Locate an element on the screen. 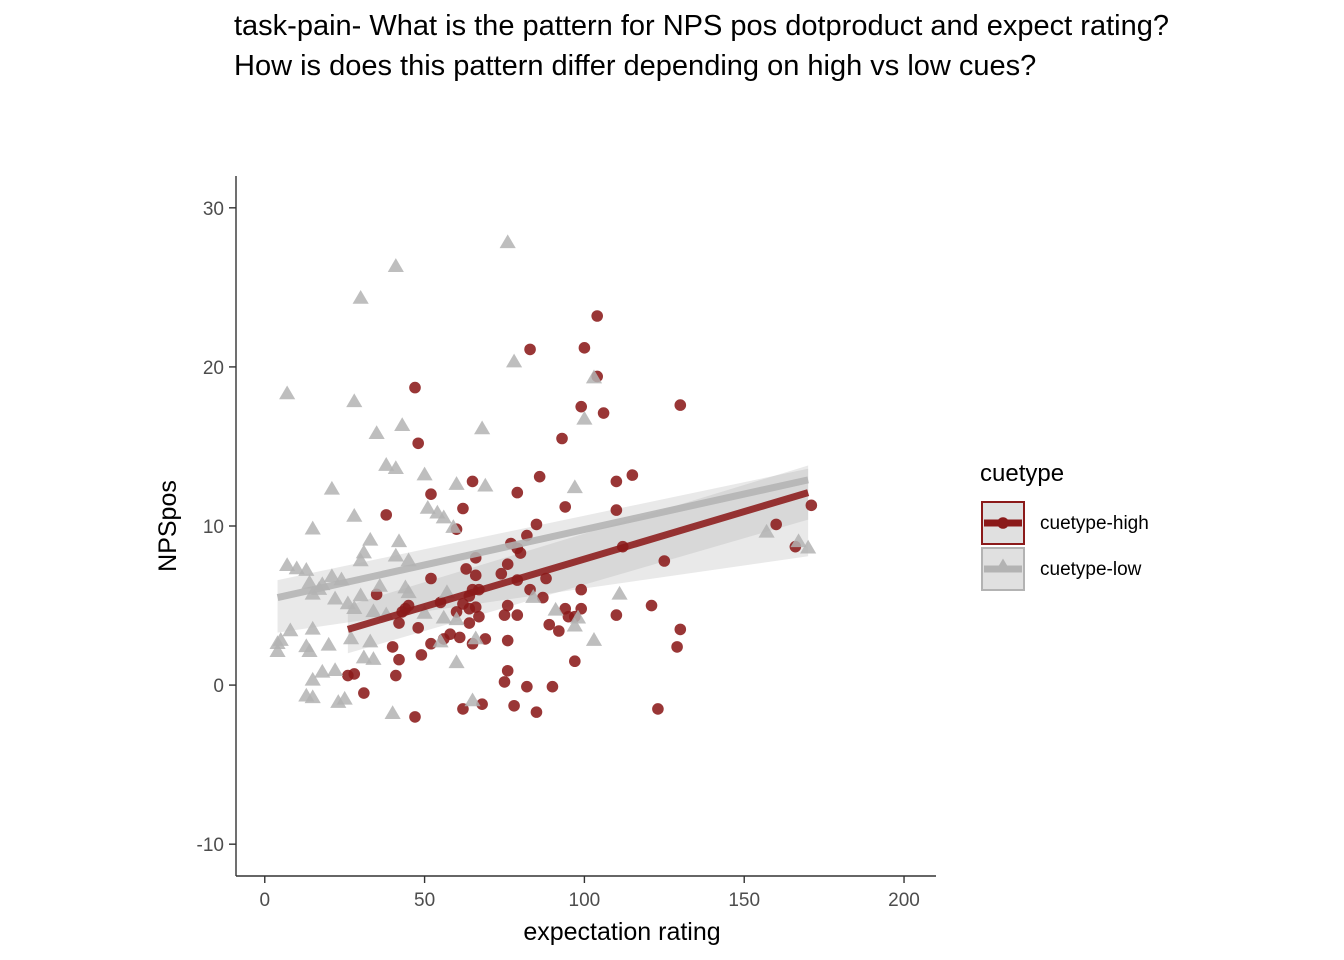 This screenshot has height=960, width=1344. legend-label-high: cuetype-high is located at coordinates (1094, 523).